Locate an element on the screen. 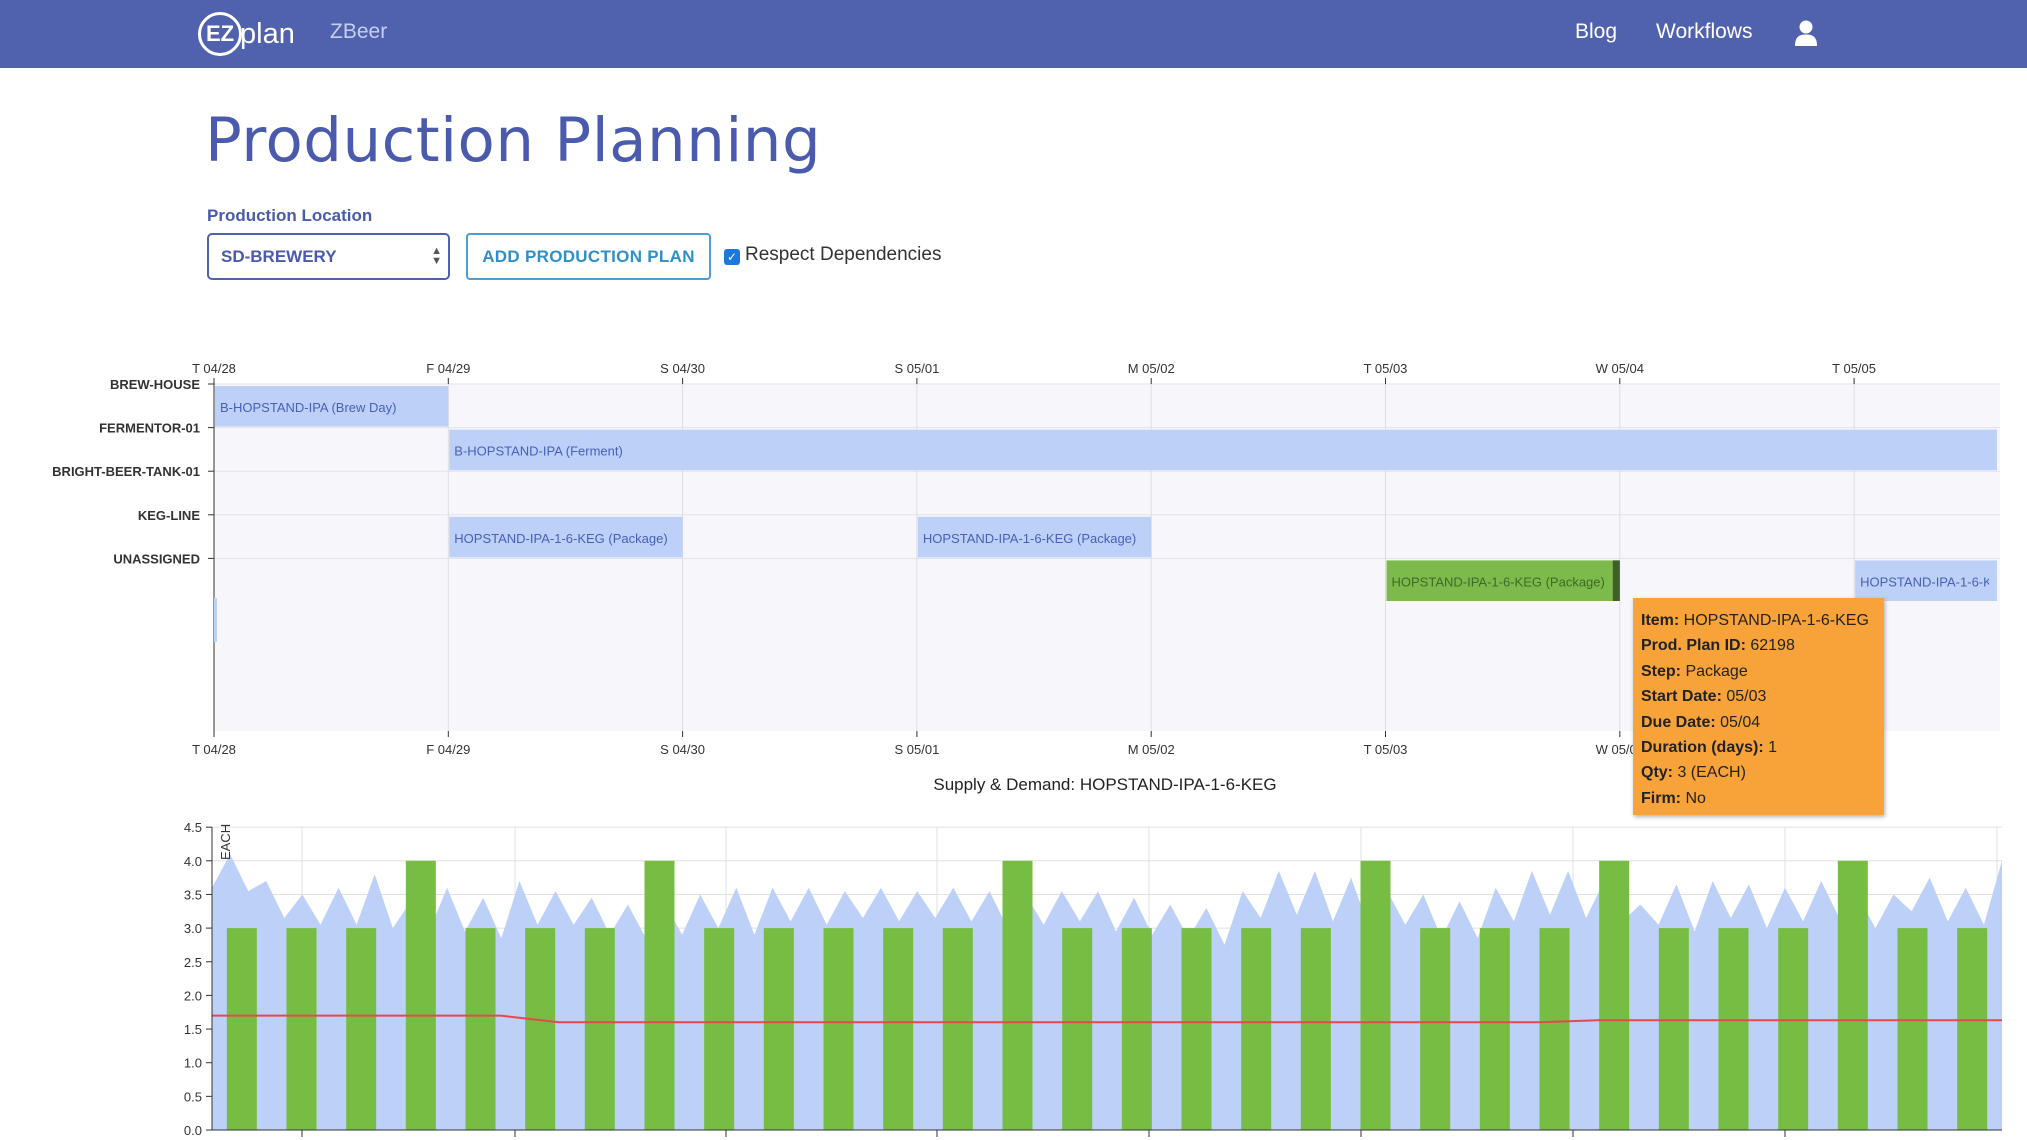 The image size is (2027, 1140). tooltip-row: Item: HOPSTAND-IPA-1-6-KEG is located at coordinates (1758, 620).